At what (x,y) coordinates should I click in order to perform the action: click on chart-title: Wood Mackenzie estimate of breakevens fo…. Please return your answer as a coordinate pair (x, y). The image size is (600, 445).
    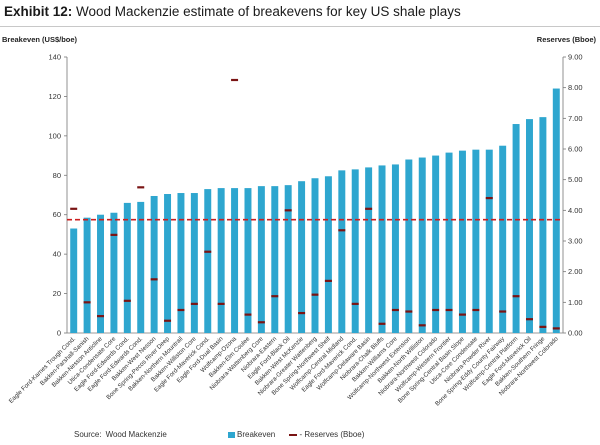
    Looking at the image, I should click on (268, 11).